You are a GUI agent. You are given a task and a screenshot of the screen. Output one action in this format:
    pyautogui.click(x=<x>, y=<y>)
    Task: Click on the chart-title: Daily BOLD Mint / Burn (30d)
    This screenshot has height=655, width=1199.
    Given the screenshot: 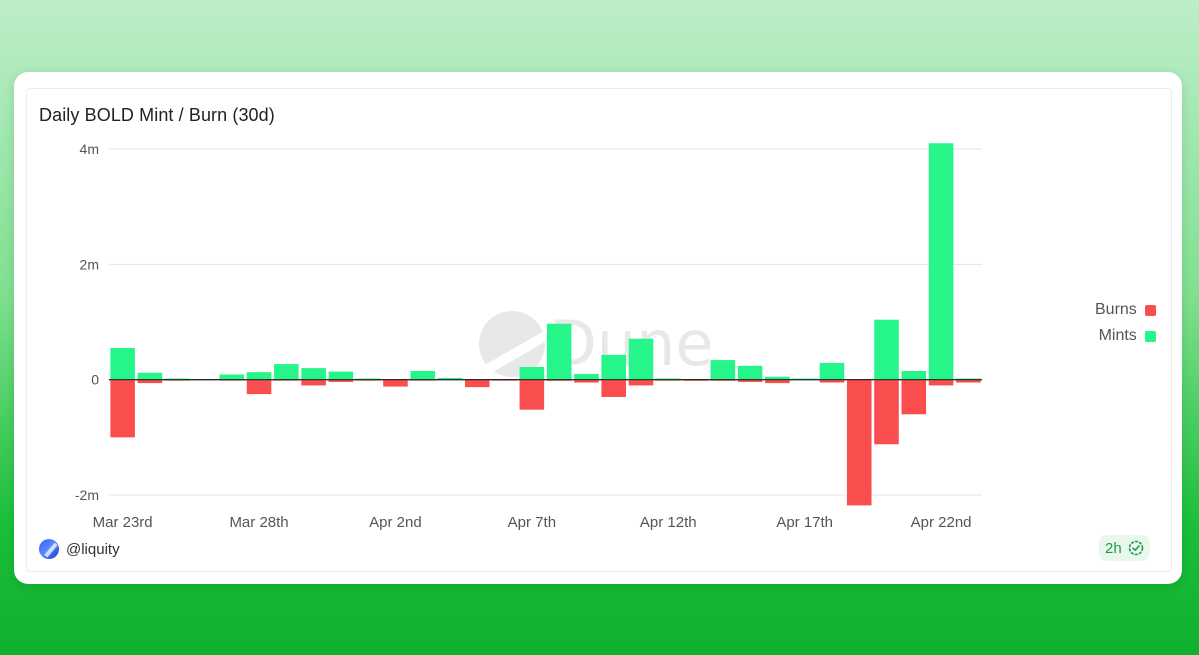 What is the action you would take?
    pyautogui.click(x=157, y=115)
    